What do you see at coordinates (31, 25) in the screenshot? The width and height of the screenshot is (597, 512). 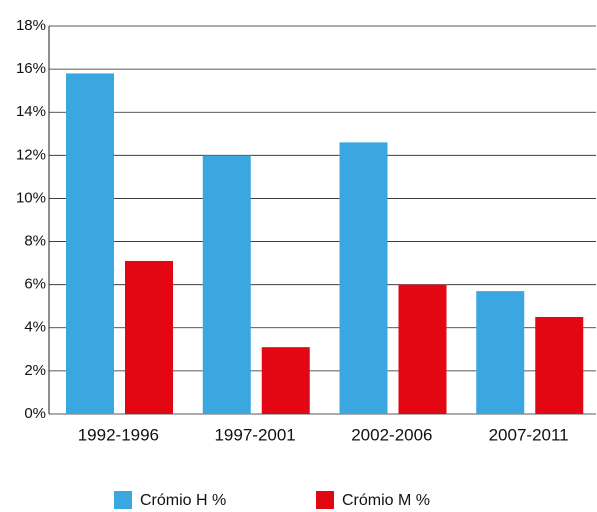 I see `y-tick-label: 18%` at bounding box center [31, 25].